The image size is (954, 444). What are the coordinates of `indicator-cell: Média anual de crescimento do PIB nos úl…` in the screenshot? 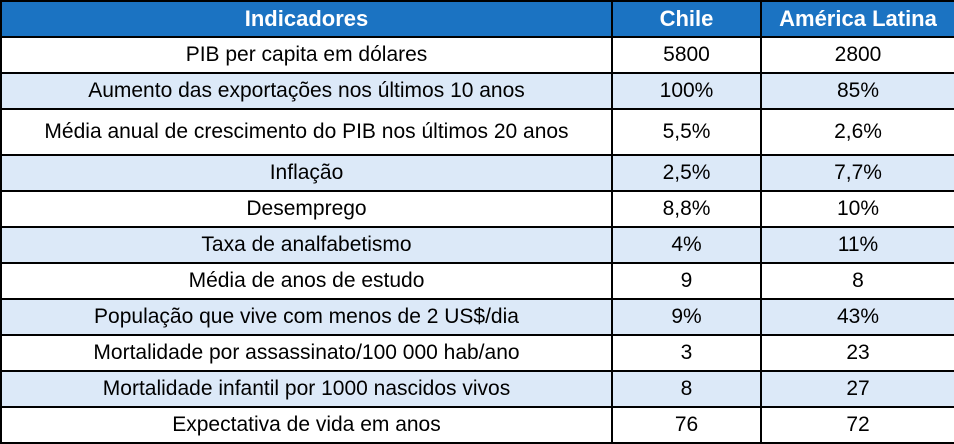 It's located at (306, 132).